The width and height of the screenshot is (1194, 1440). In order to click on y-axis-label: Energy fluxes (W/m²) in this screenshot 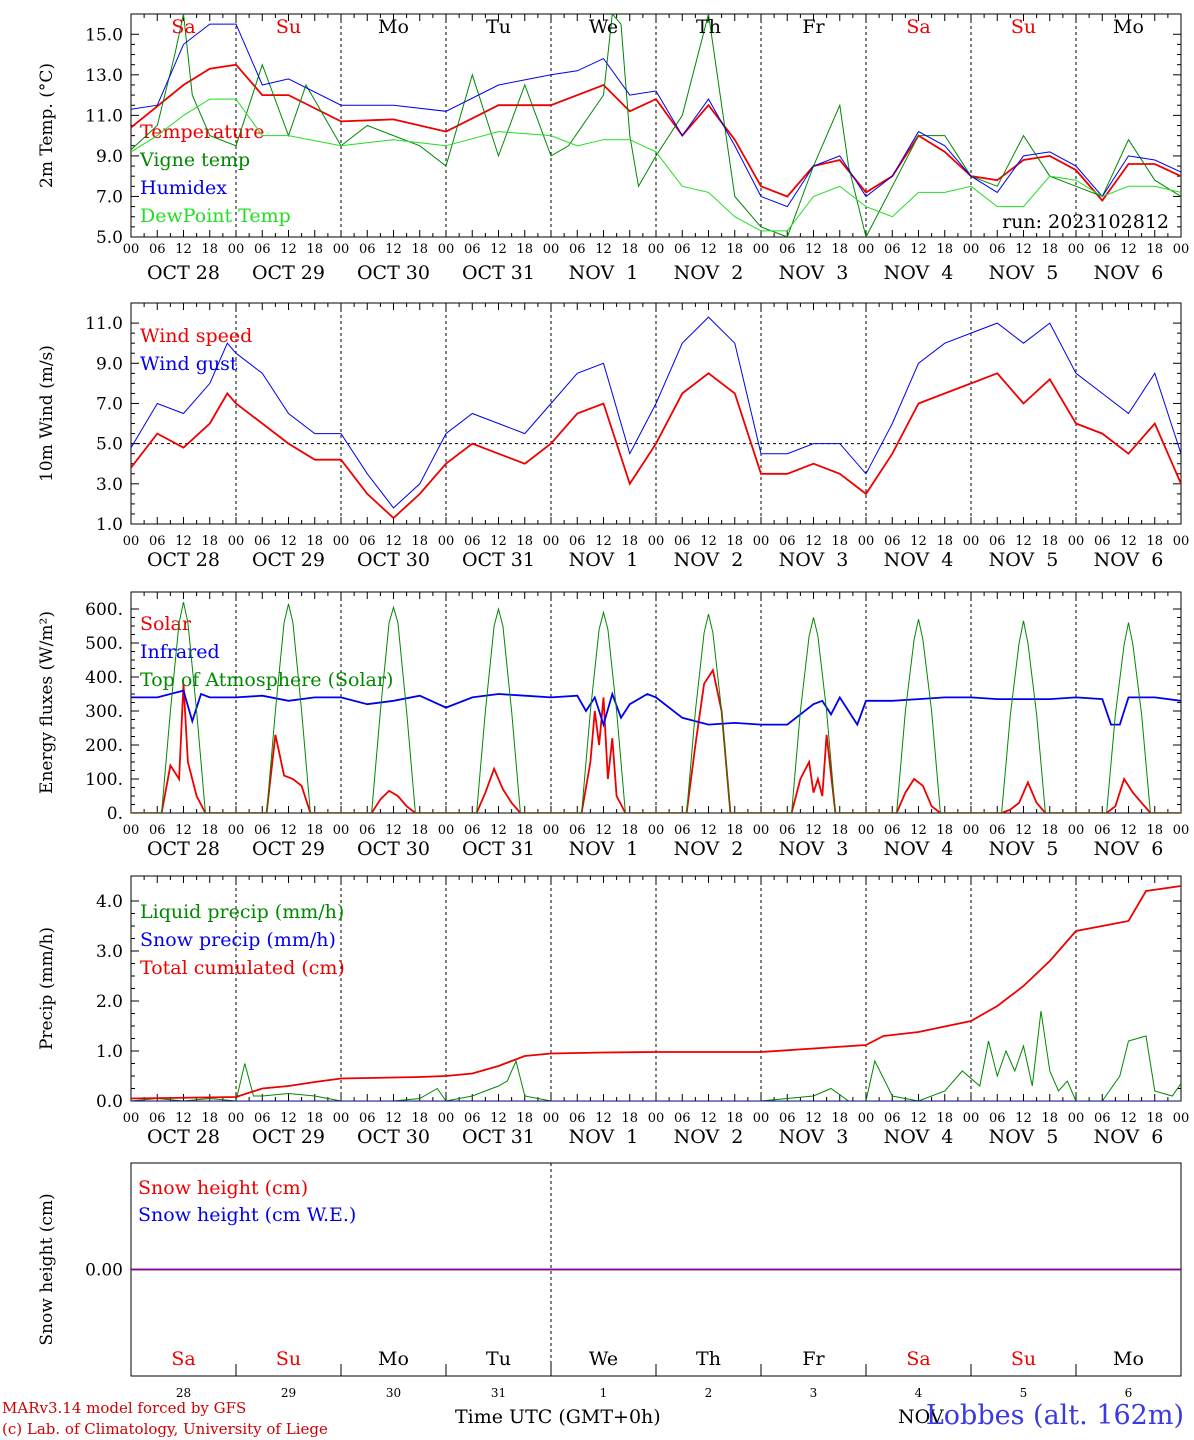, I will do `click(47, 702)`.